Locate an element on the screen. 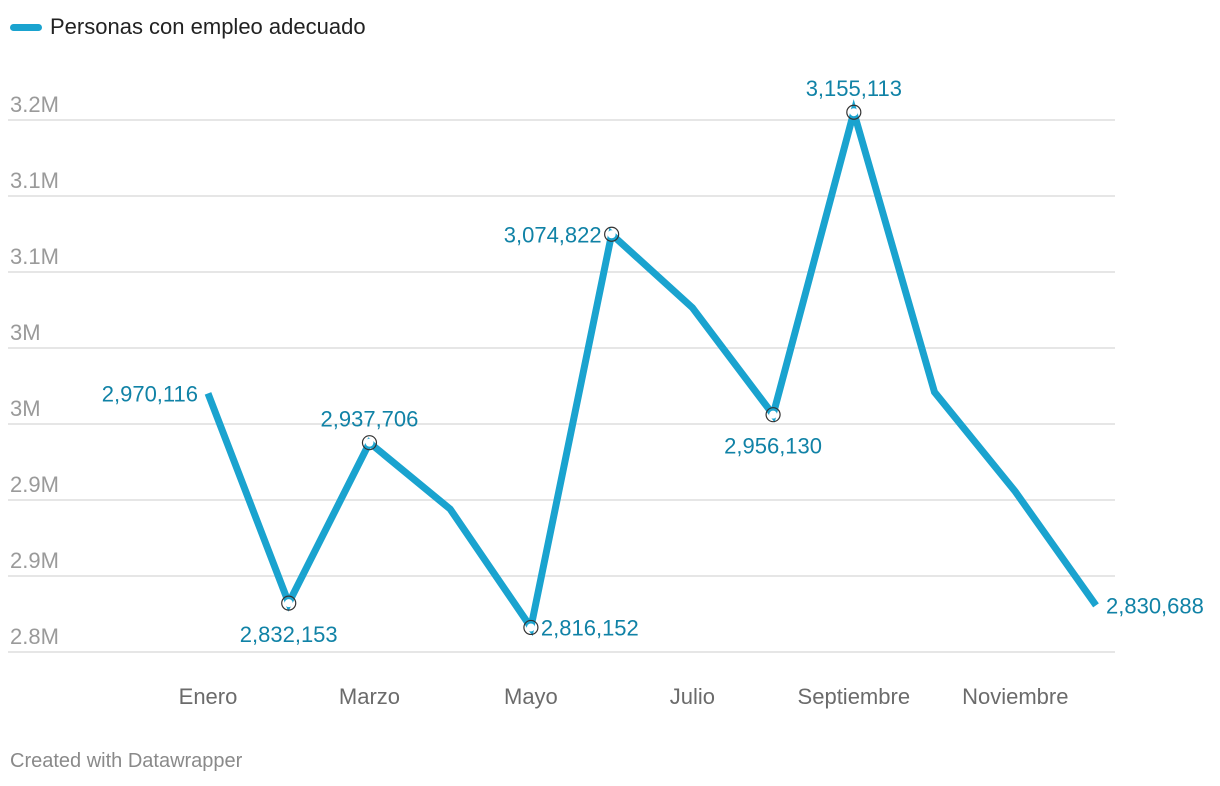 This screenshot has width=1220, height=786. x-tick-label: Enero is located at coordinates (208, 696).